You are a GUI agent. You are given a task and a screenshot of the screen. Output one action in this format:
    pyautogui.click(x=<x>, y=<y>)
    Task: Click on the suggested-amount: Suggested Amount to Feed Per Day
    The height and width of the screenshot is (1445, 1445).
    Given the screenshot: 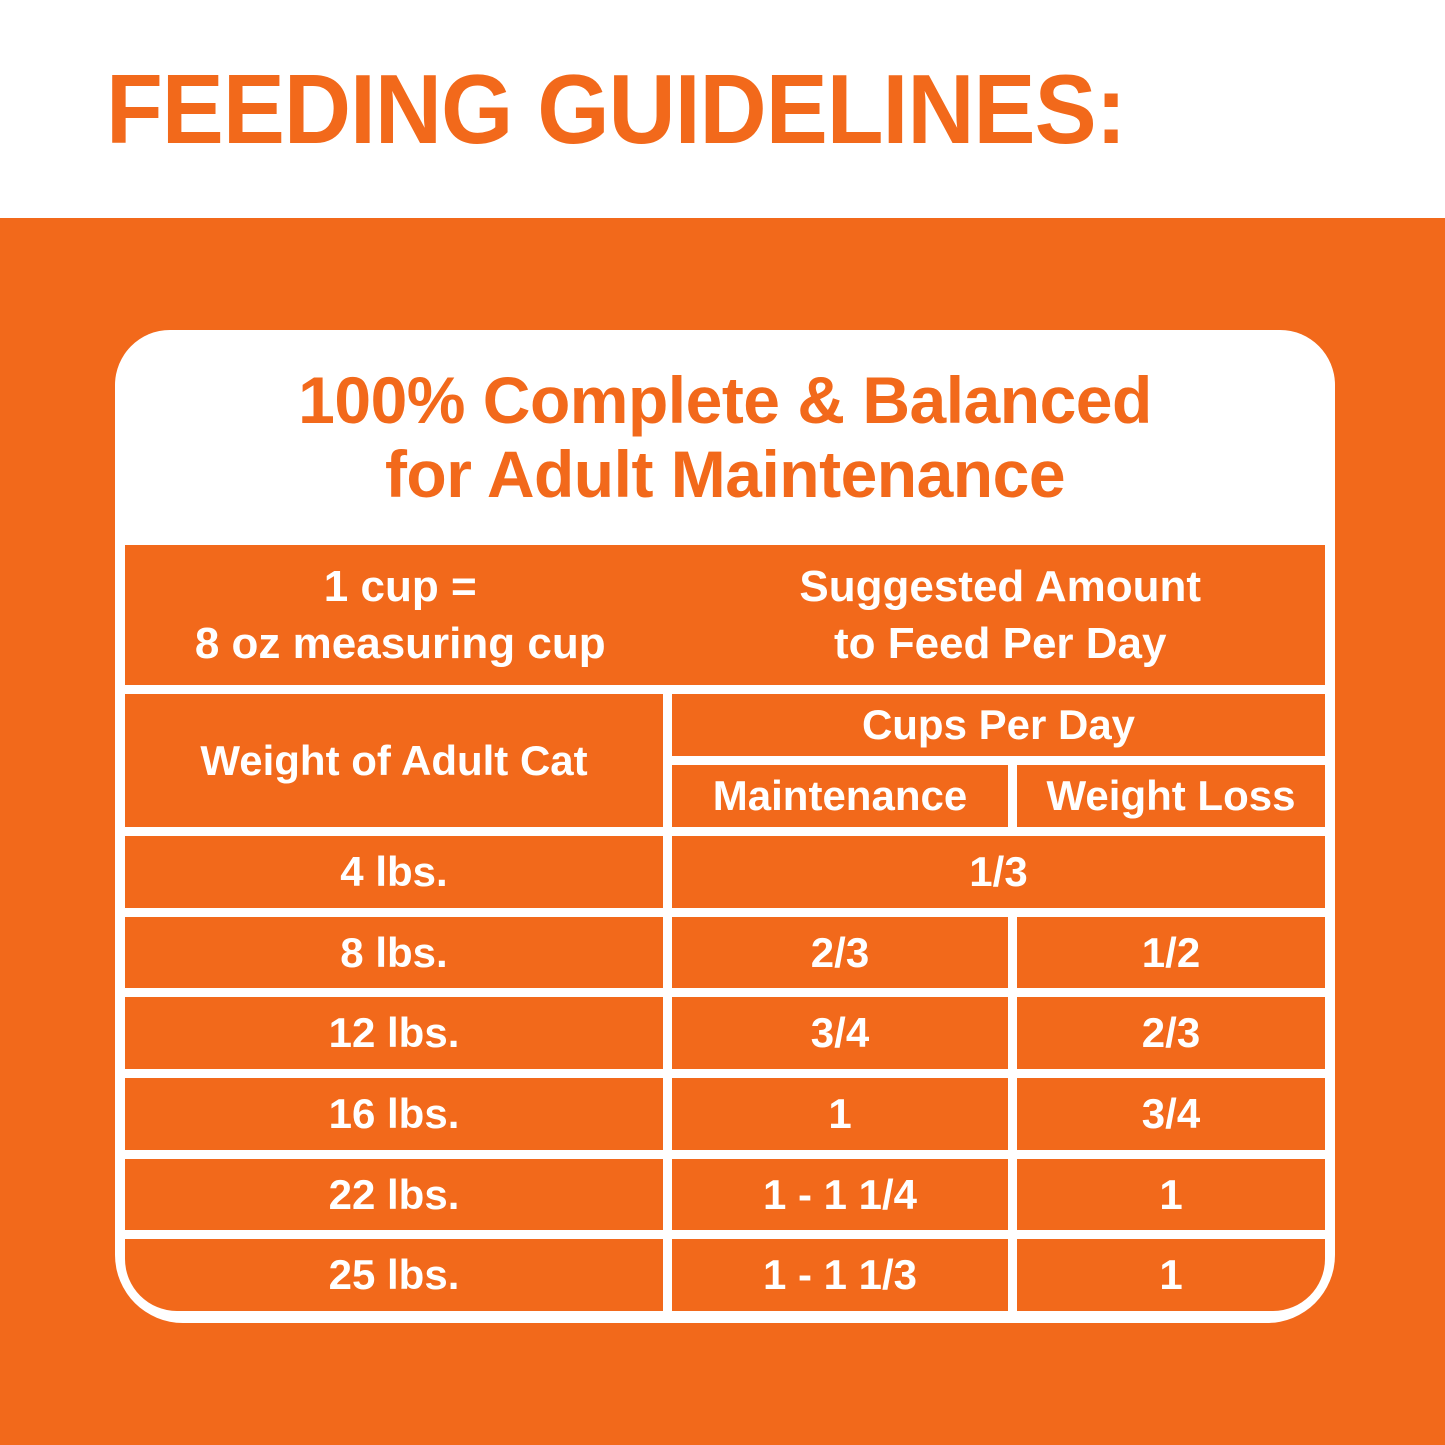 What is the action you would take?
    pyautogui.click(x=1000, y=615)
    